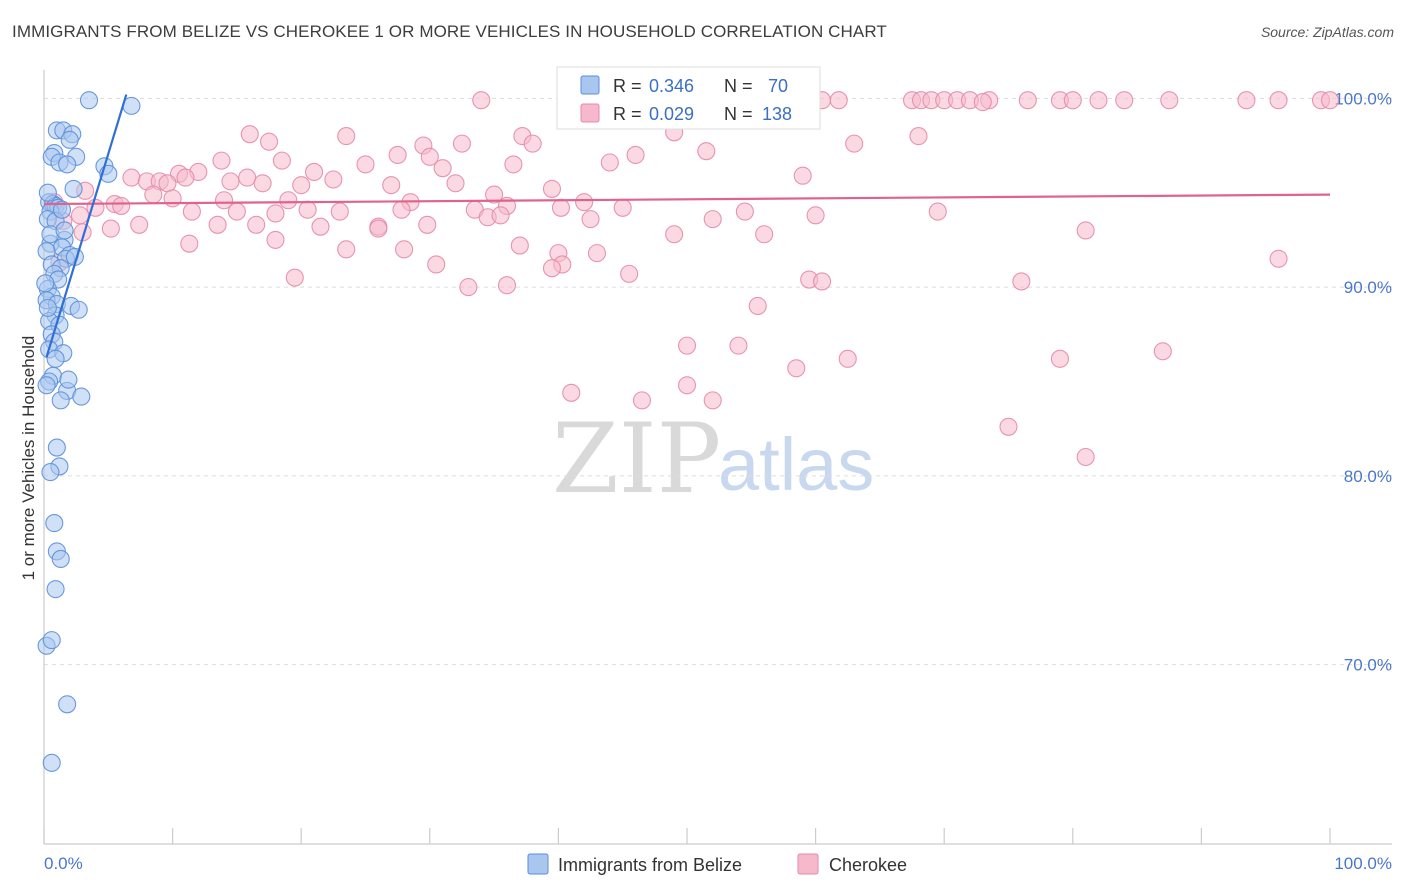 Image resolution: width=1406 pixels, height=892 pixels. Describe the element at coordinates (717, 864) in the screenshot. I see `bottom-legend: Immigrants from Belize Cherokee` at that location.